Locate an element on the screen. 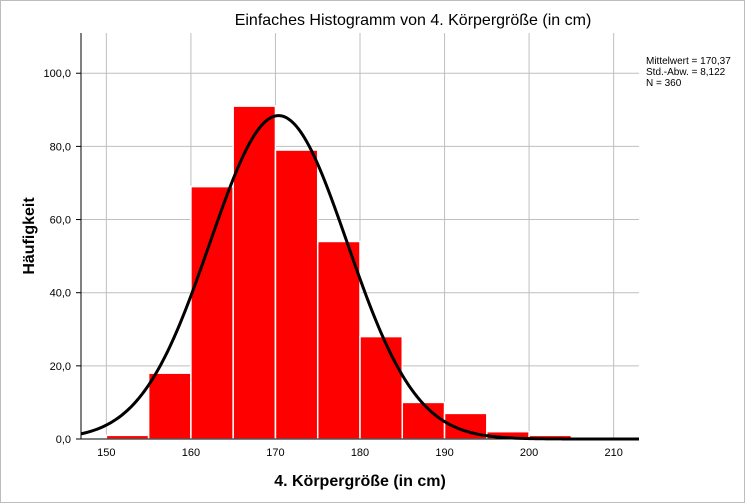 This screenshot has width=754, height=504. y-tick-labels: 0,0 20,0 40,0 60,0 80,0 100,0 is located at coordinates (57, 257).